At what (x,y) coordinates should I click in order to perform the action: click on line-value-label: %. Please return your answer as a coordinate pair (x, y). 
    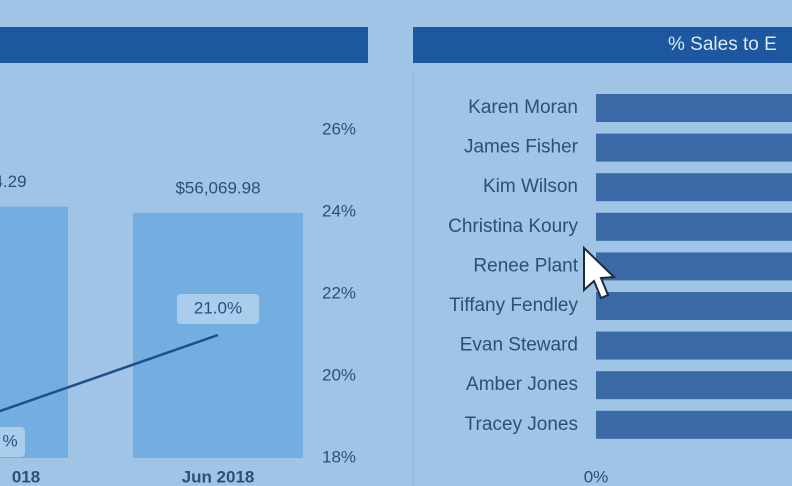
    Looking at the image, I should click on (9, 440).